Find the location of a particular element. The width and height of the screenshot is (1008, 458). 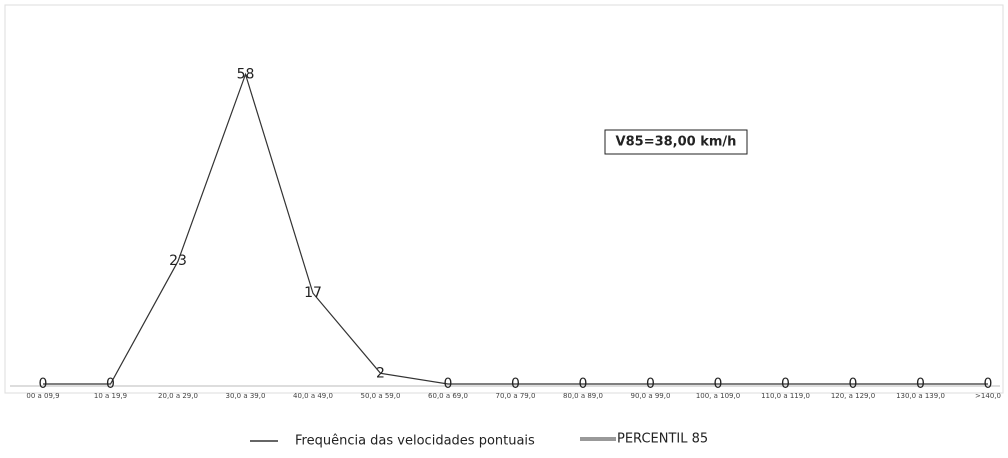

x-tick-label: 20,0 a 29,0 is located at coordinates (178, 396).